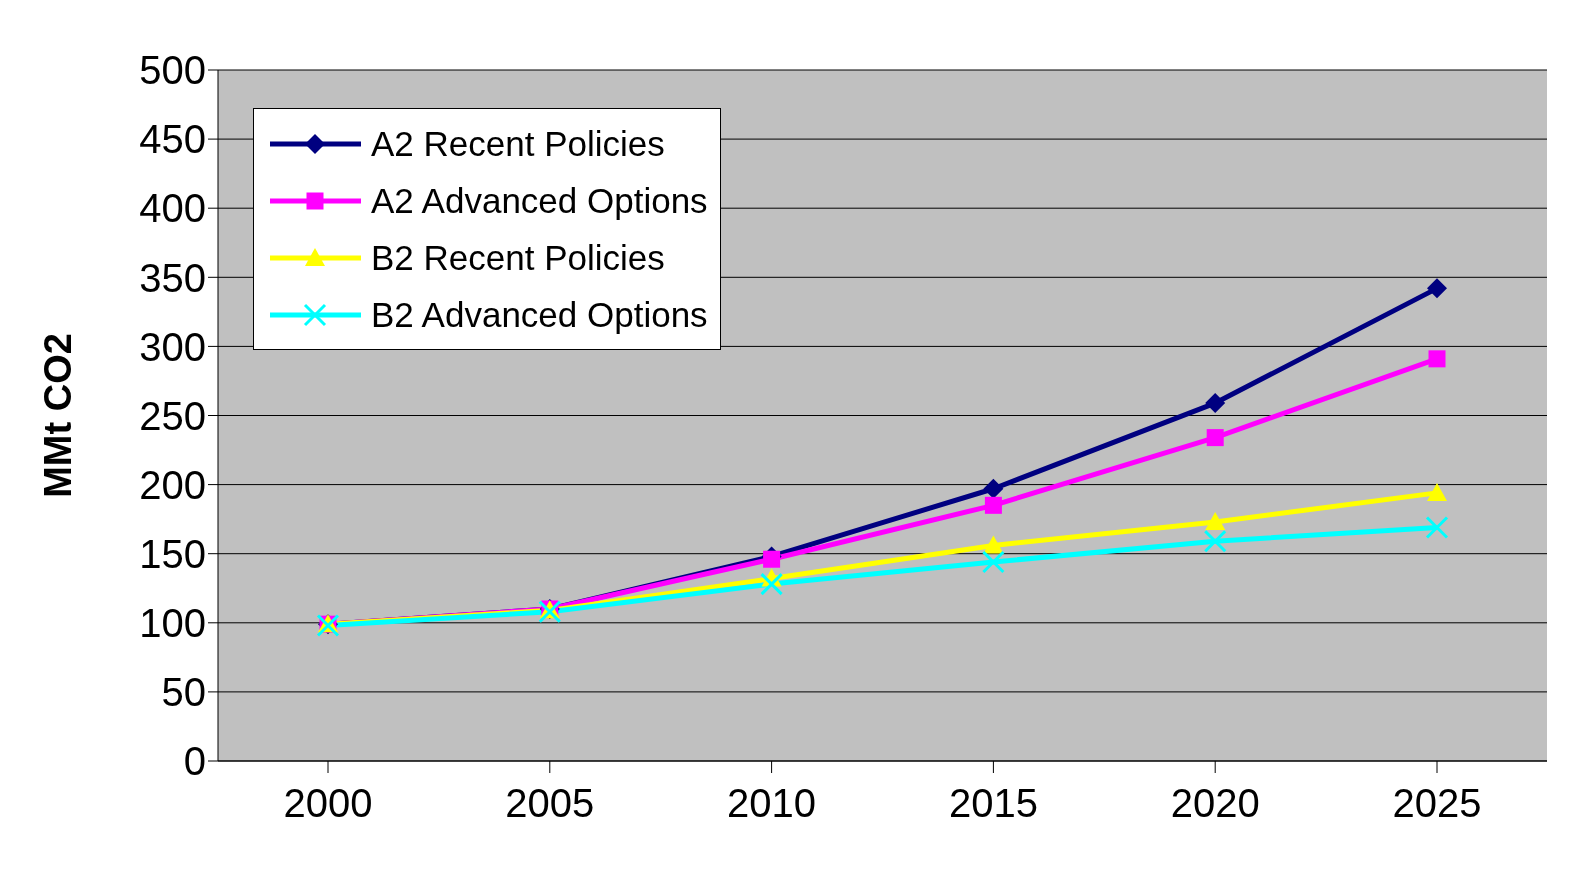 This screenshot has width=1595, height=889. I want to click on y-tick-label: 150, so click(172, 553).